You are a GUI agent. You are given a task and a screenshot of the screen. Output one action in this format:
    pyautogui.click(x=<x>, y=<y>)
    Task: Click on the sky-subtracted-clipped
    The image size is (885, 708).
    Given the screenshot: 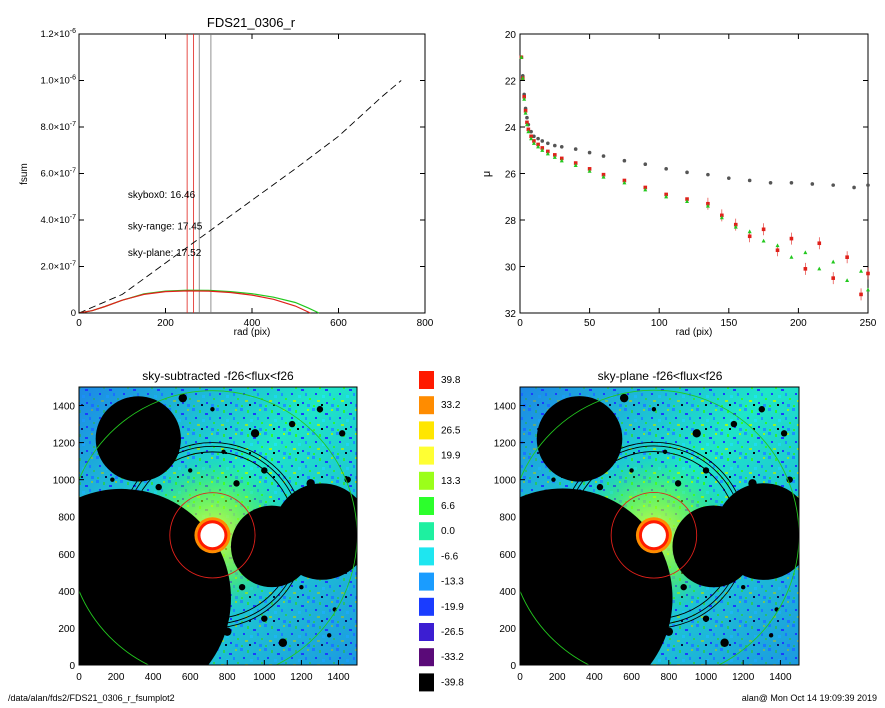 What is the action you would take?
    pyautogui.click(x=218, y=526)
    